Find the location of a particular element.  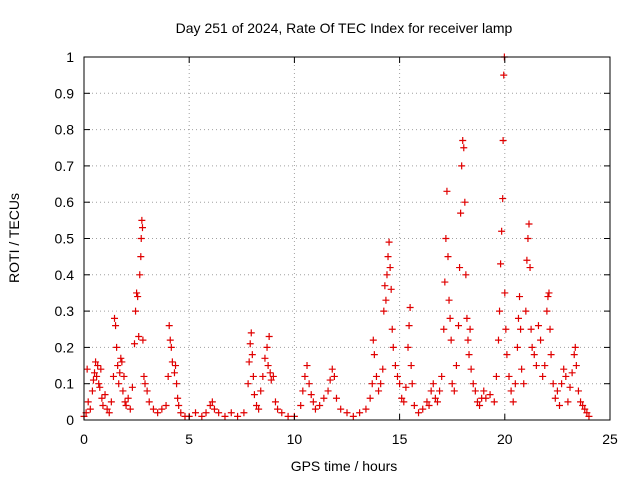

y-tick-label: 0 is located at coordinates (70, 420).